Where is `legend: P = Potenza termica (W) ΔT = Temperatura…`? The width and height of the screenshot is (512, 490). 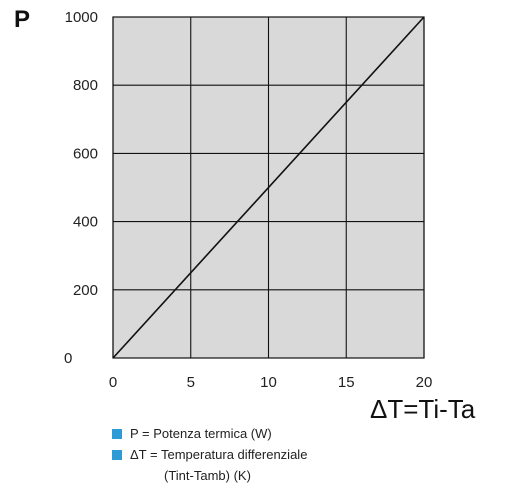 legend: P = Potenza termica (W) ΔT = Temperatura… is located at coordinates (209, 454).